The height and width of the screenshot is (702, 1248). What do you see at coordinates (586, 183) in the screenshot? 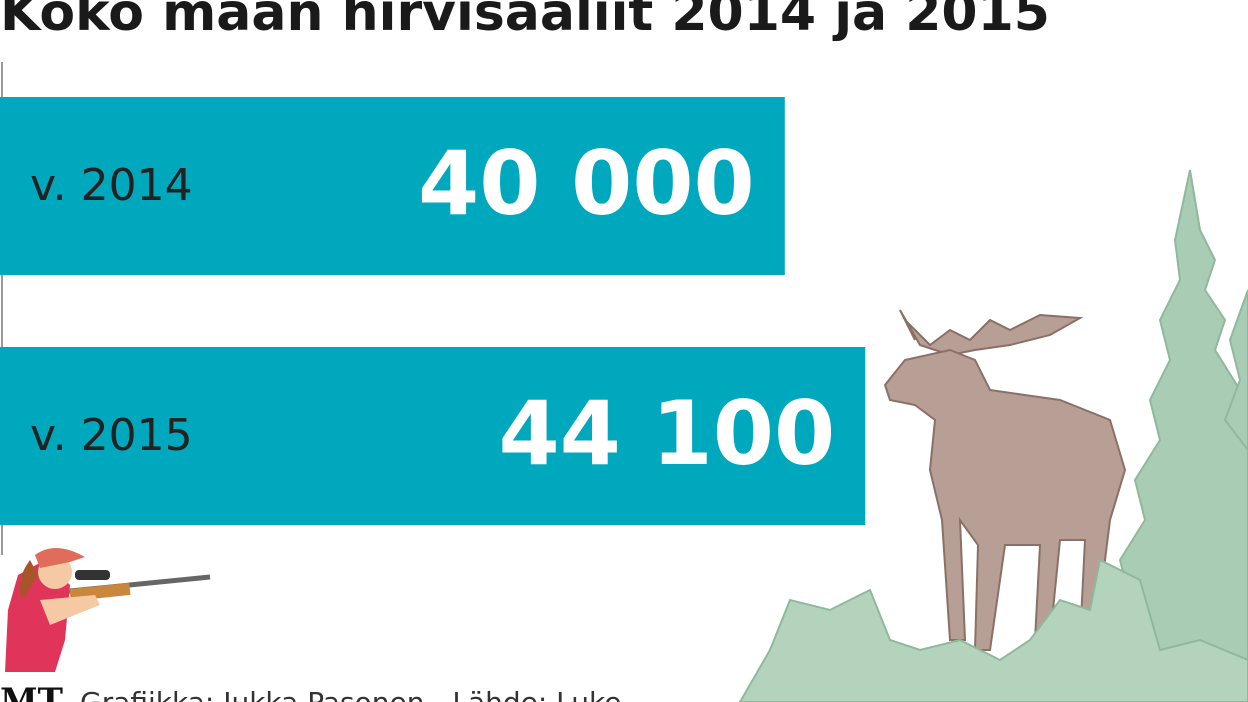
I see `value-label: 40 000` at bounding box center [586, 183].